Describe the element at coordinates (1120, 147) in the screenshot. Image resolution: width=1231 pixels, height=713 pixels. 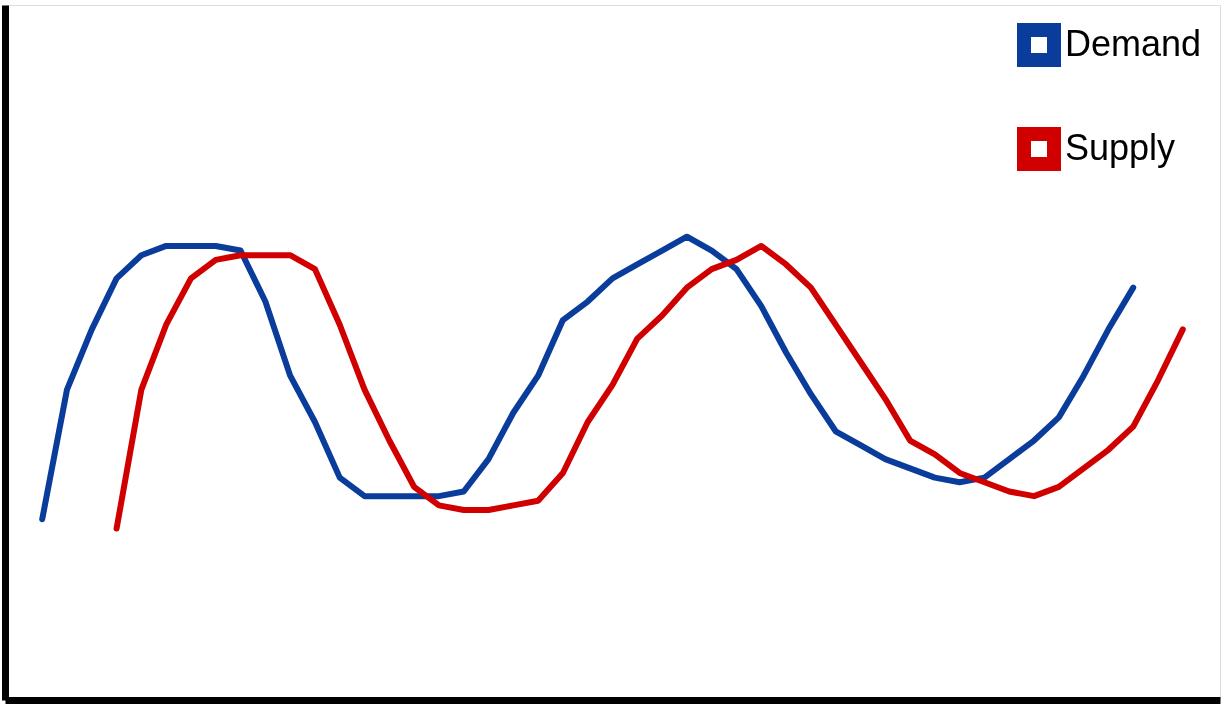
I see `legend-label: Supply` at that location.